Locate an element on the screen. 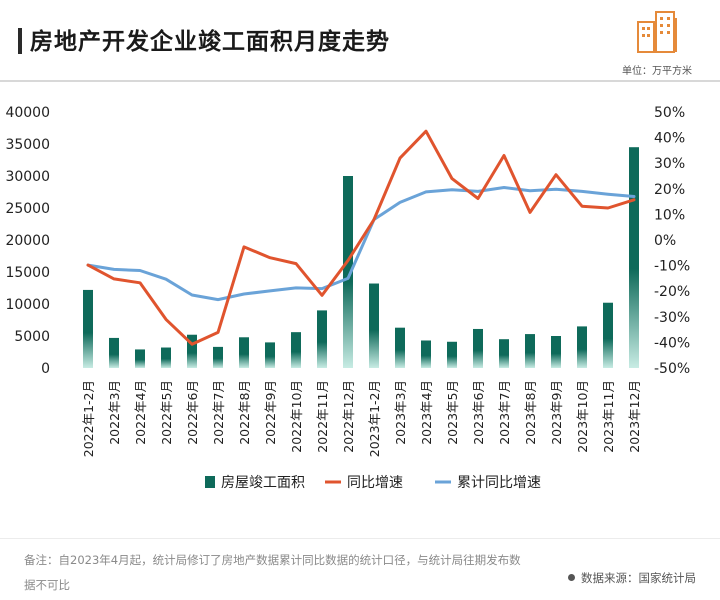 The height and width of the screenshot is (600, 720). y-right-tick-label: -30% is located at coordinates (672, 318).